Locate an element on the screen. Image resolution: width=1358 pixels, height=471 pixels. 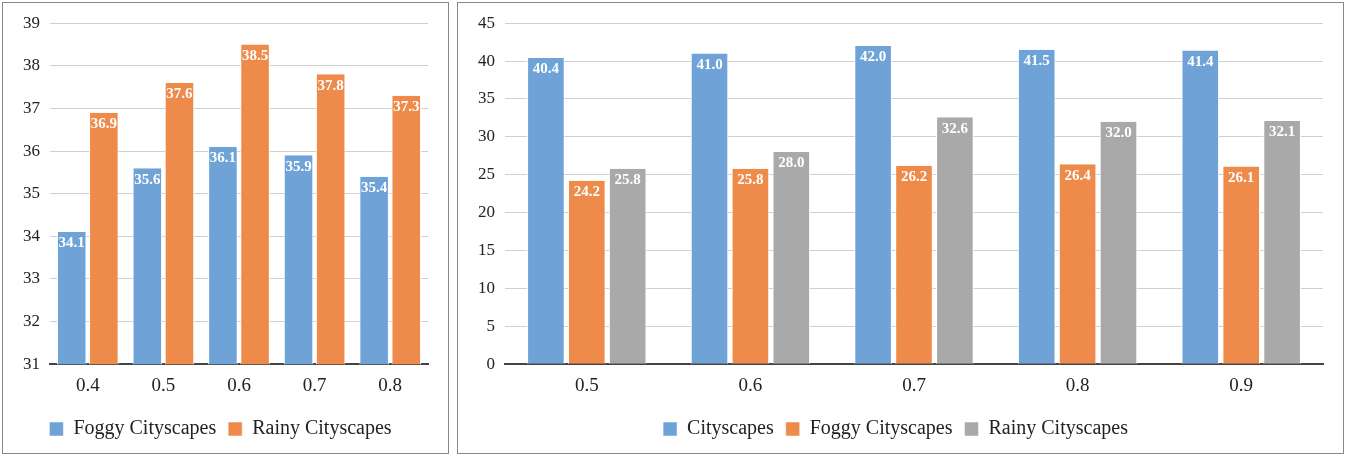
data-label: 26.1 is located at coordinates (1241, 176).